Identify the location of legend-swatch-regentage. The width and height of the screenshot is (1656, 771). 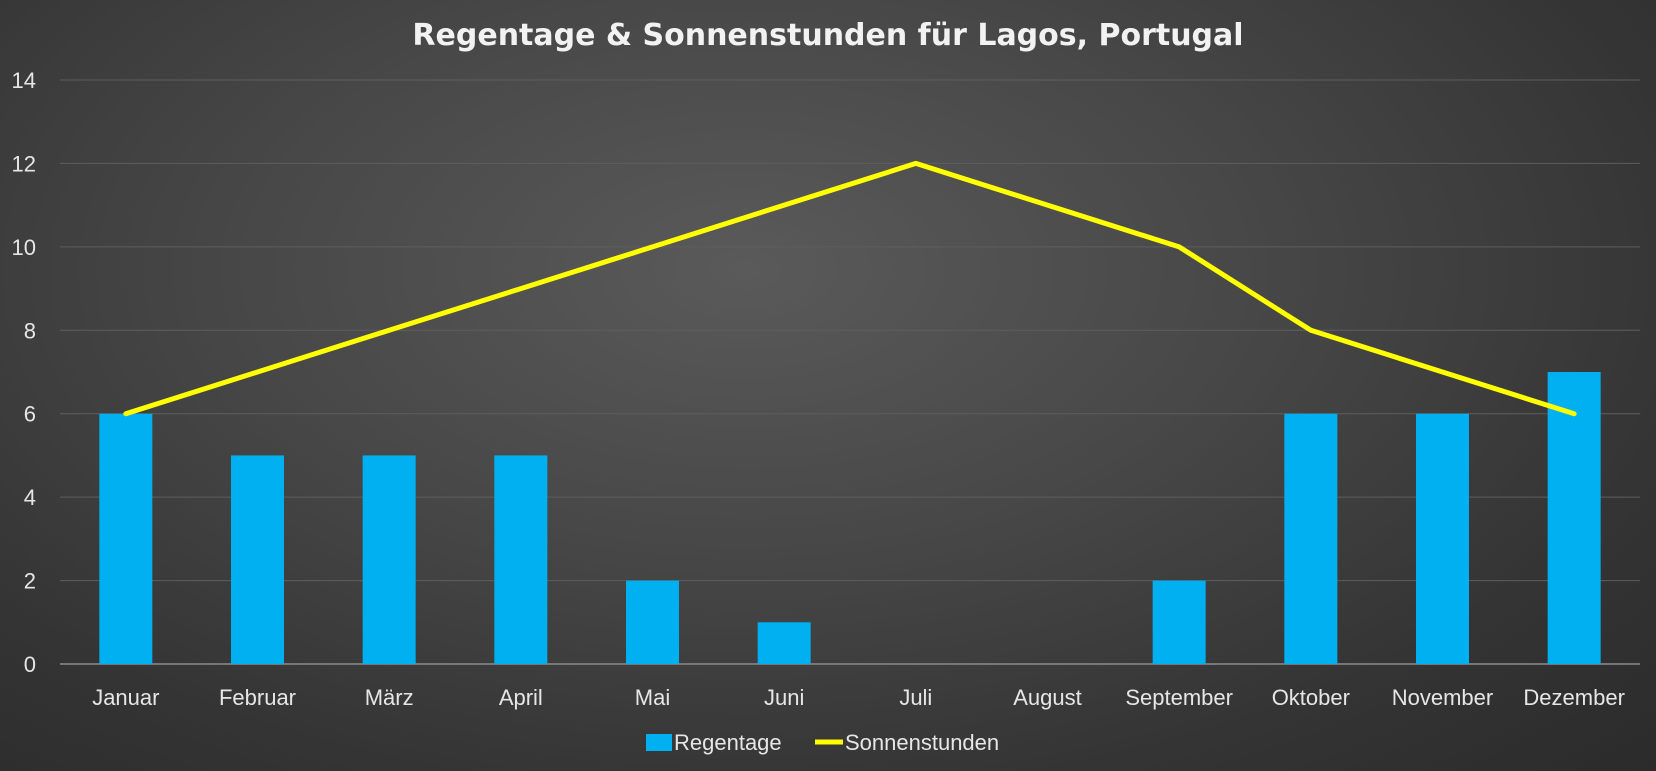
(659, 742).